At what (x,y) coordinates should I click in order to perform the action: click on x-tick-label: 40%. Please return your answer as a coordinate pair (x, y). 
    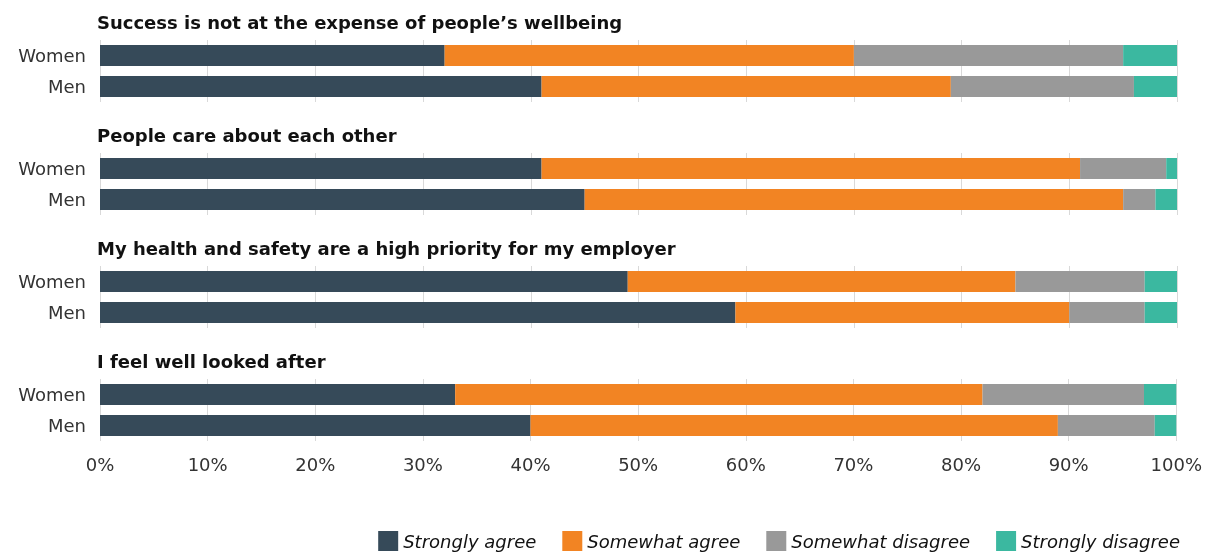
    Looking at the image, I should click on (530, 464).